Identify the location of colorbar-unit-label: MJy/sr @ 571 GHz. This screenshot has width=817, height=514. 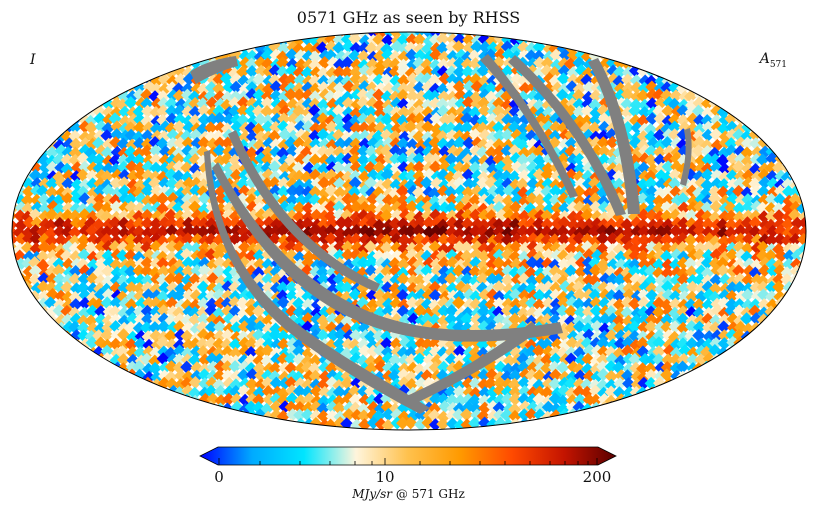
(408, 494).